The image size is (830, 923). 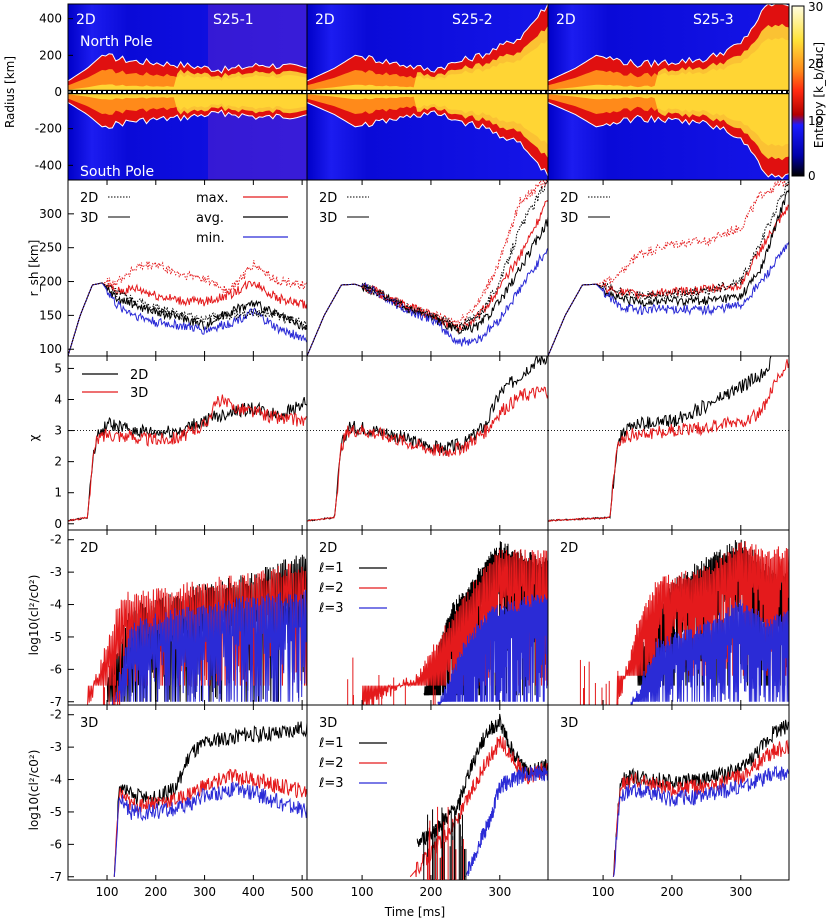 I want to click on legend-stat-label: max., so click(x=212, y=198).